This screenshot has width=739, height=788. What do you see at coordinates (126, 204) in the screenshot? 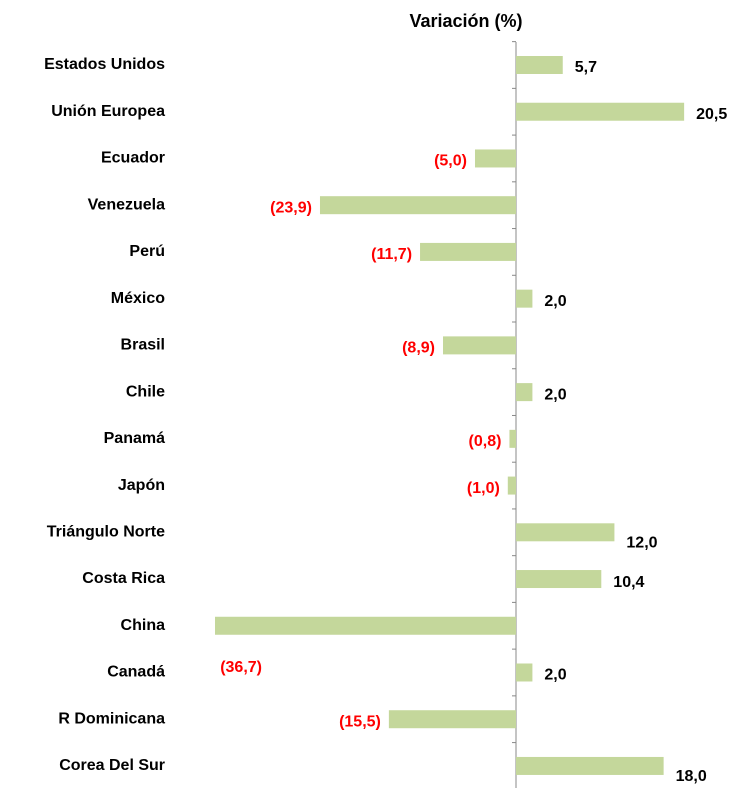
I see `category-label: Venezuela` at bounding box center [126, 204].